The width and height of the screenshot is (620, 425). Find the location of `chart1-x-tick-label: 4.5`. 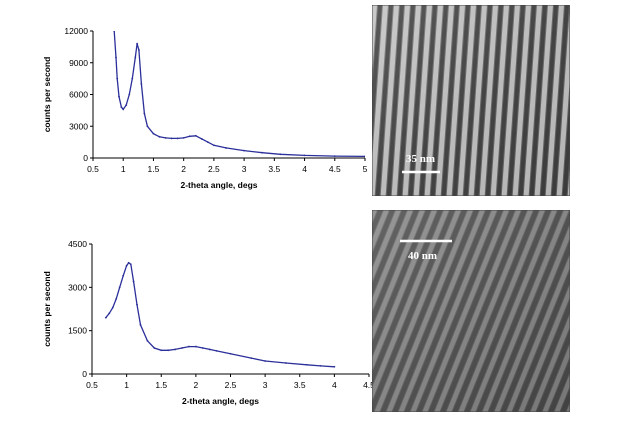

chart1-x-tick-label: 4.5 is located at coordinates (335, 169).